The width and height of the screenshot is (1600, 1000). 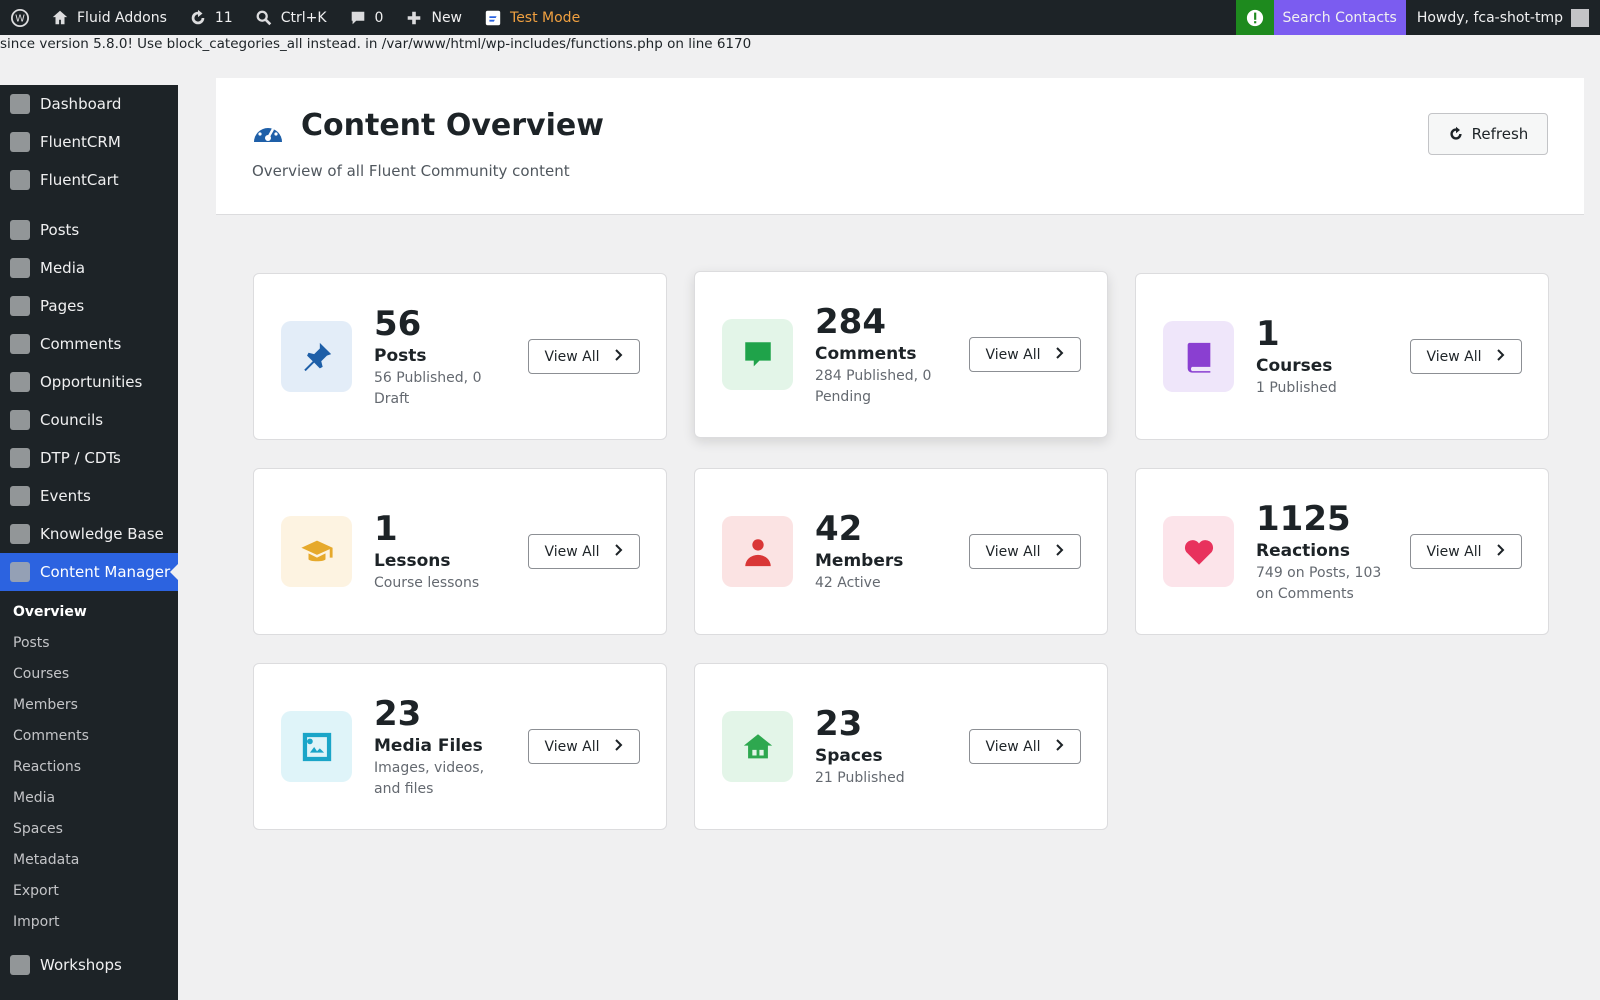 I want to click on card-text: 56 Posts 56 Published, 0 Draft, so click(x=444, y=356).